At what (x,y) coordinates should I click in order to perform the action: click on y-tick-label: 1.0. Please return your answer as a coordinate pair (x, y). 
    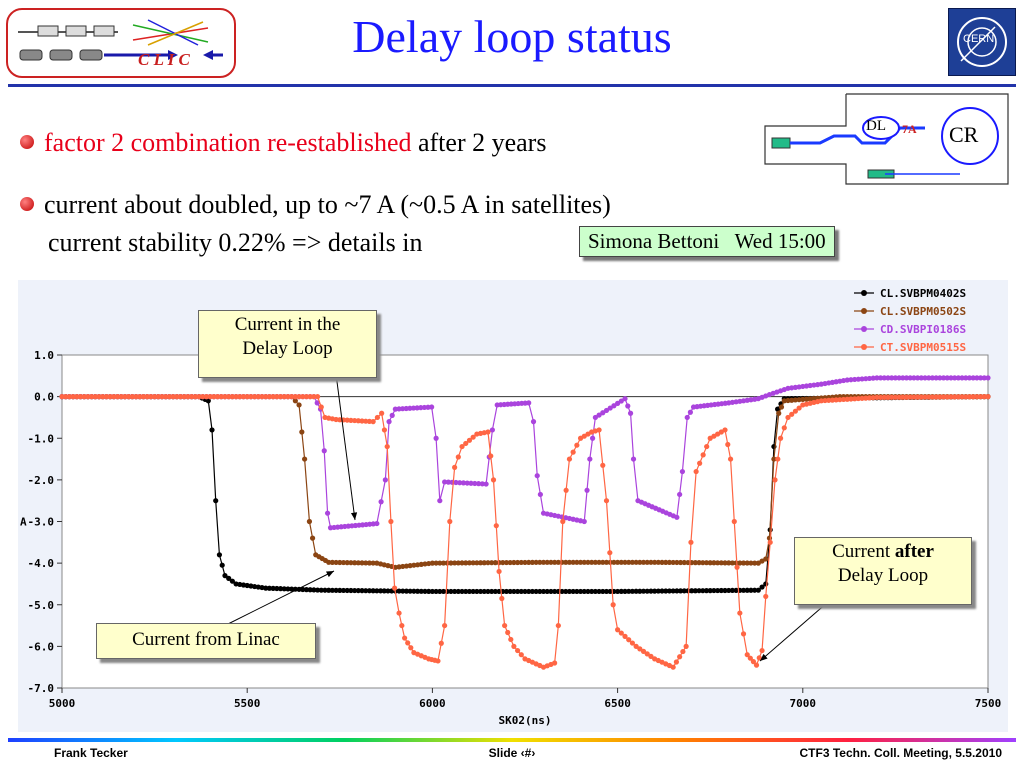
    Looking at the image, I should click on (44, 355).